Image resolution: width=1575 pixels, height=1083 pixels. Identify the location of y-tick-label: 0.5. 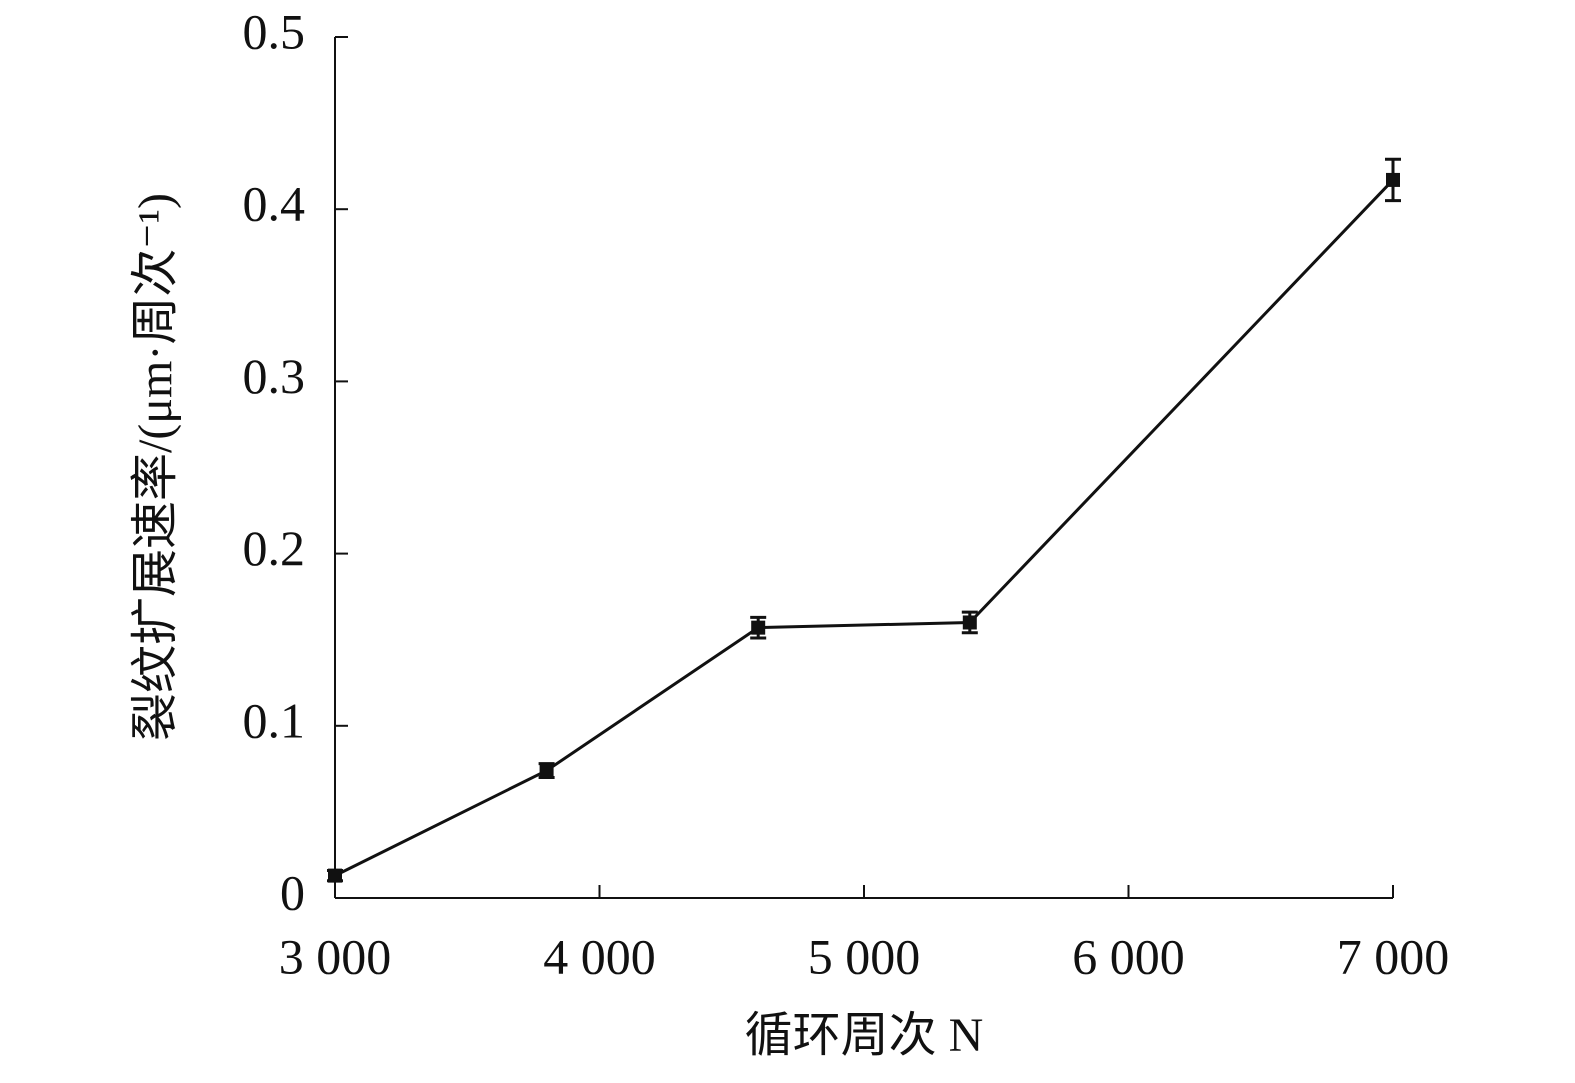
(274, 31).